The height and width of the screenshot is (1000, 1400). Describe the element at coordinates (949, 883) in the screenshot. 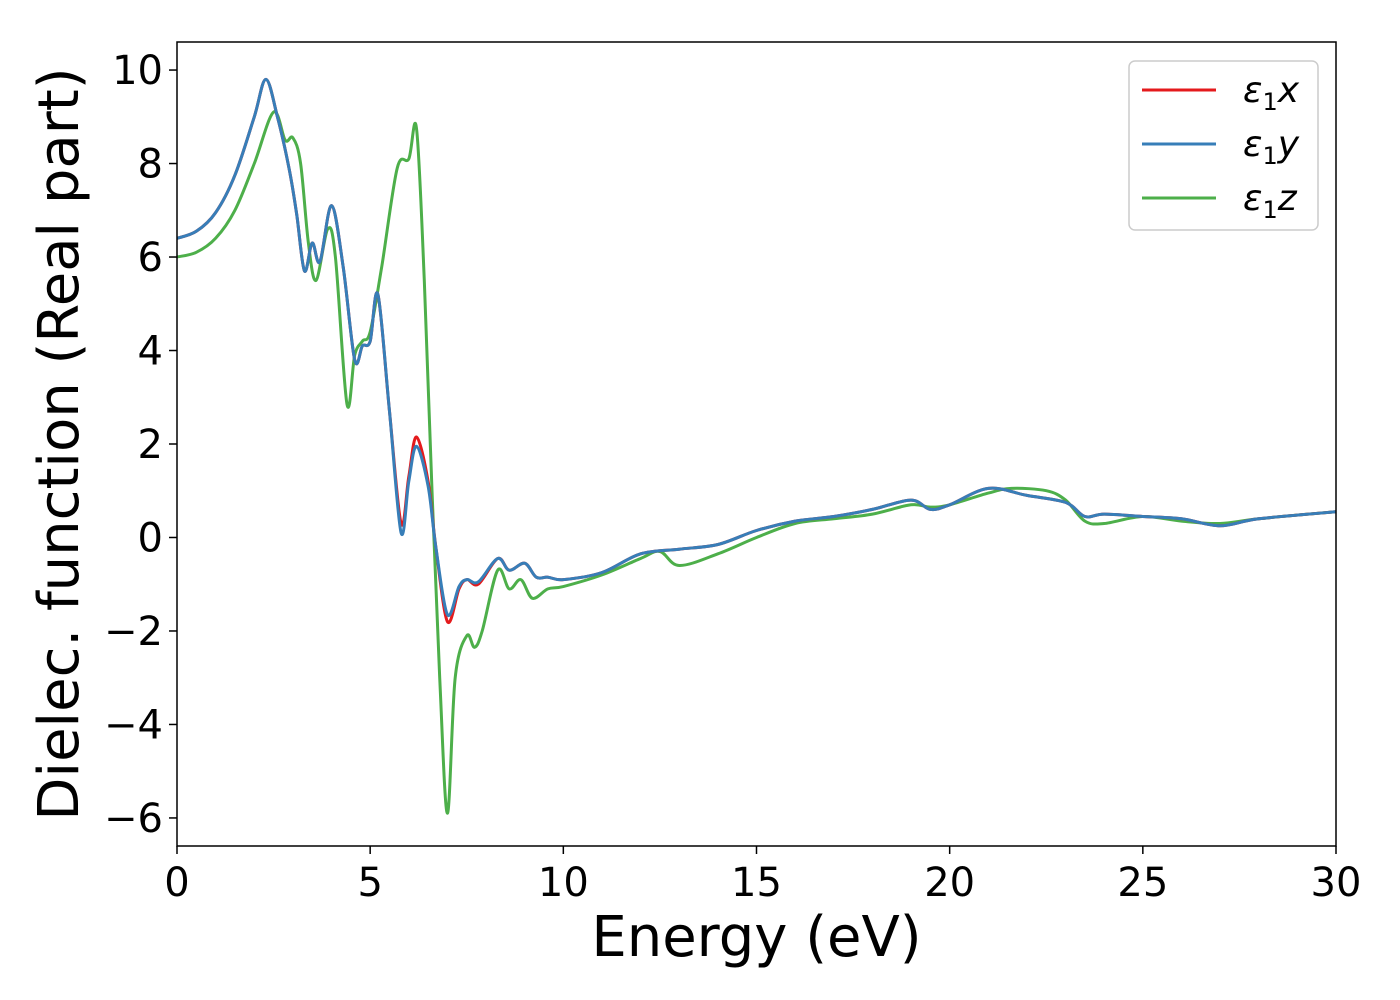

I see `x-tick-label: 20` at that location.